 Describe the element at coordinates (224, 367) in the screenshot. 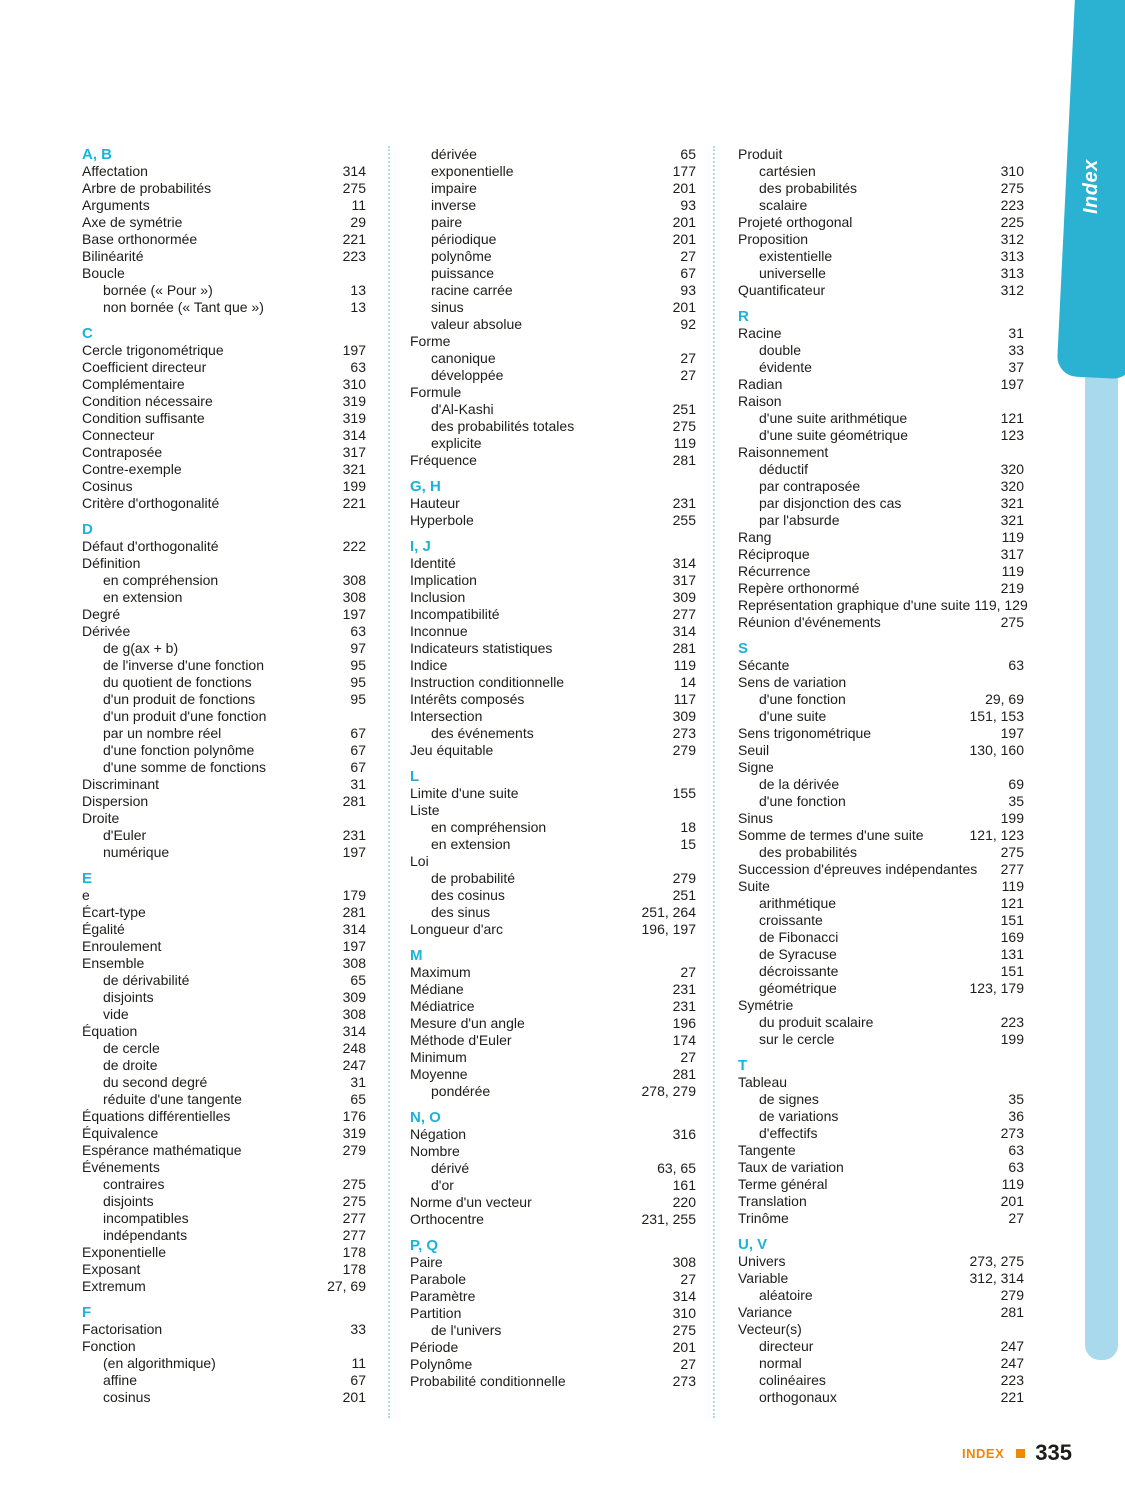

I see `index-entry: Coefficient directeur 63` at that location.